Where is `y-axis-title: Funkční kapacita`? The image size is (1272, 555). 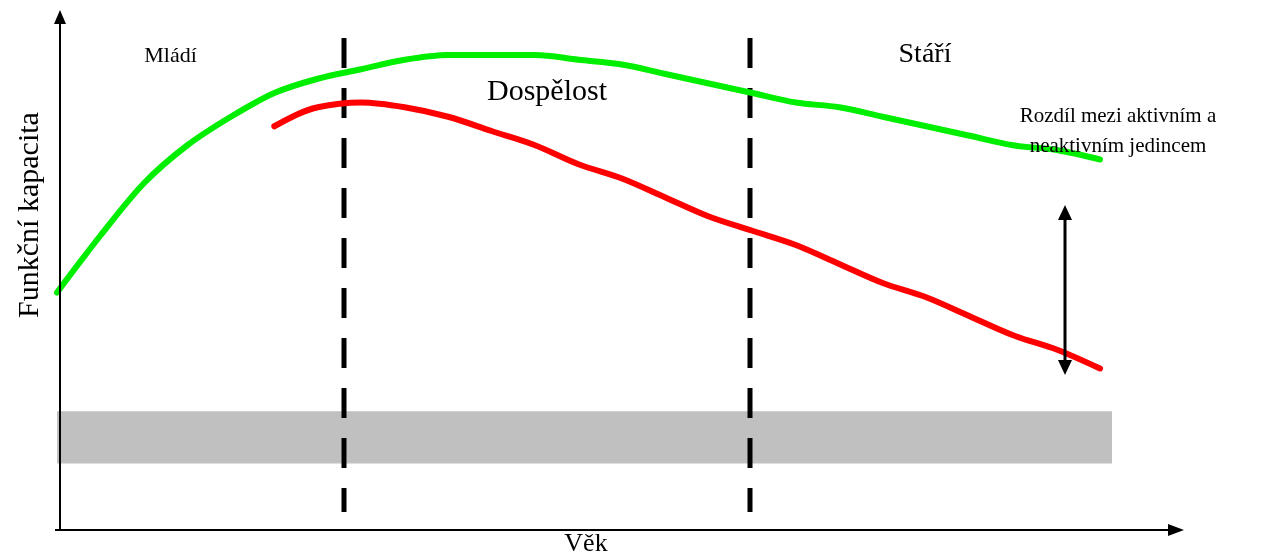 y-axis-title: Funkční kapacita is located at coordinates (27, 215).